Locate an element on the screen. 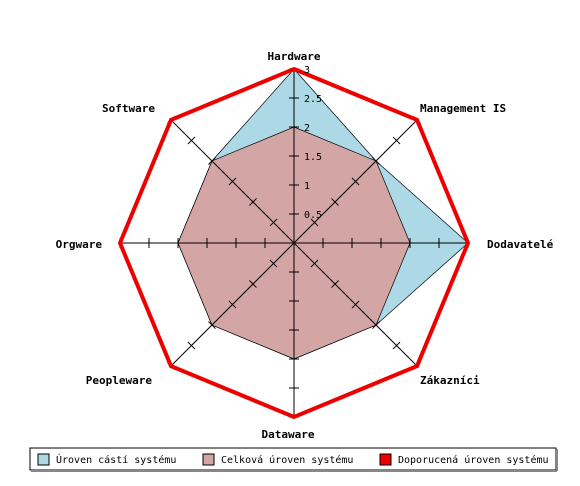 The height and width of the screenshot is (486, 580). axis-label-peopleware: Peopleware is located at coordinates (119, 380).